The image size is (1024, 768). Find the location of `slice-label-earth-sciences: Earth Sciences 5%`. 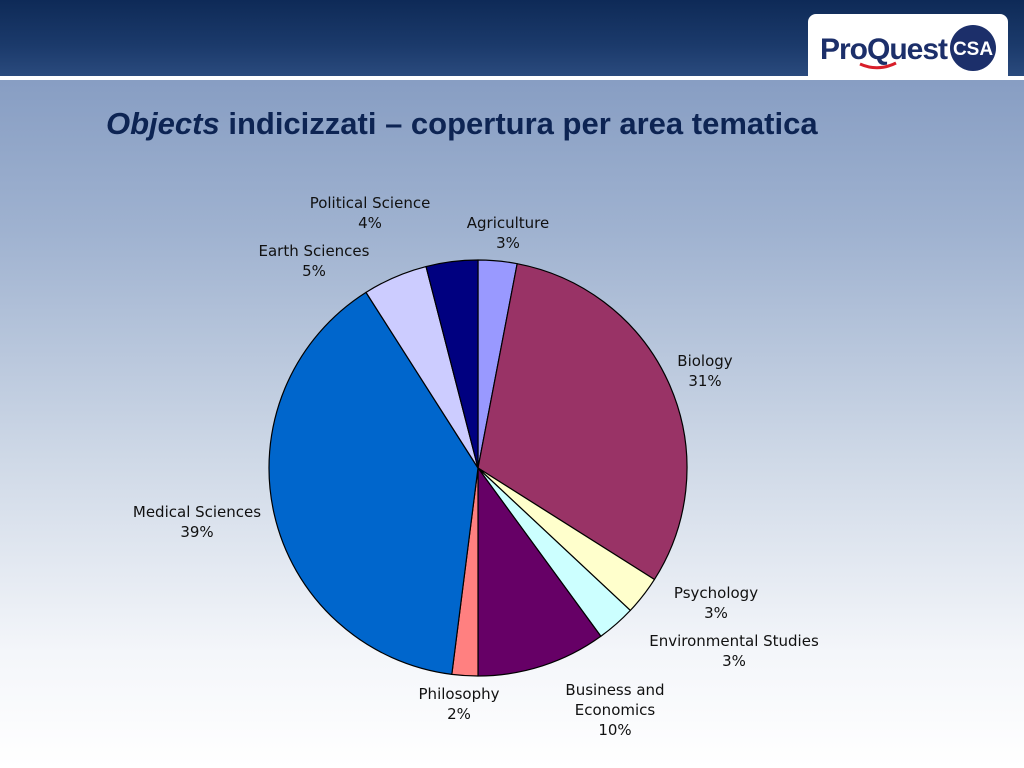

slice-label-earth-sciences: Earth Sciences 5% is located at coordinates (314, 261).